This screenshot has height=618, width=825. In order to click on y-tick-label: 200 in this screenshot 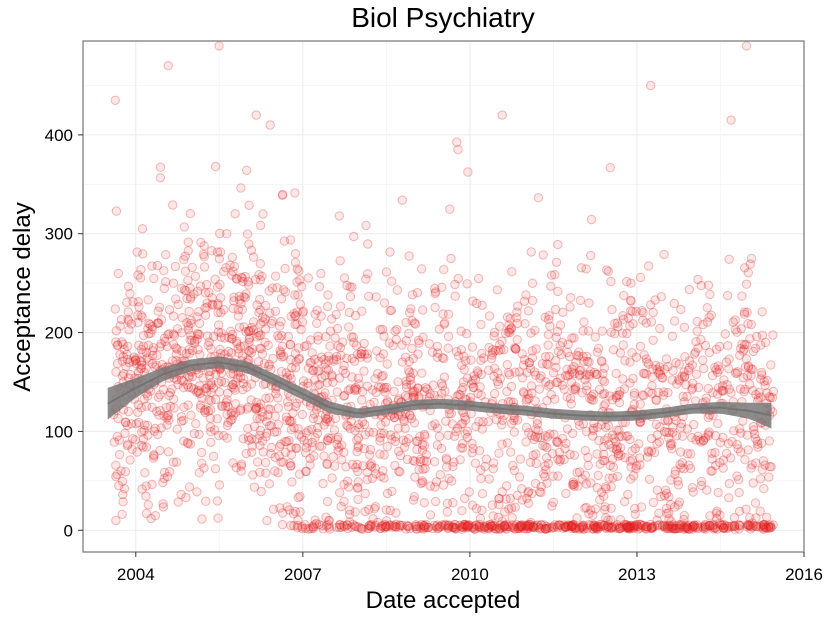, I will do `click(59, 333)`.